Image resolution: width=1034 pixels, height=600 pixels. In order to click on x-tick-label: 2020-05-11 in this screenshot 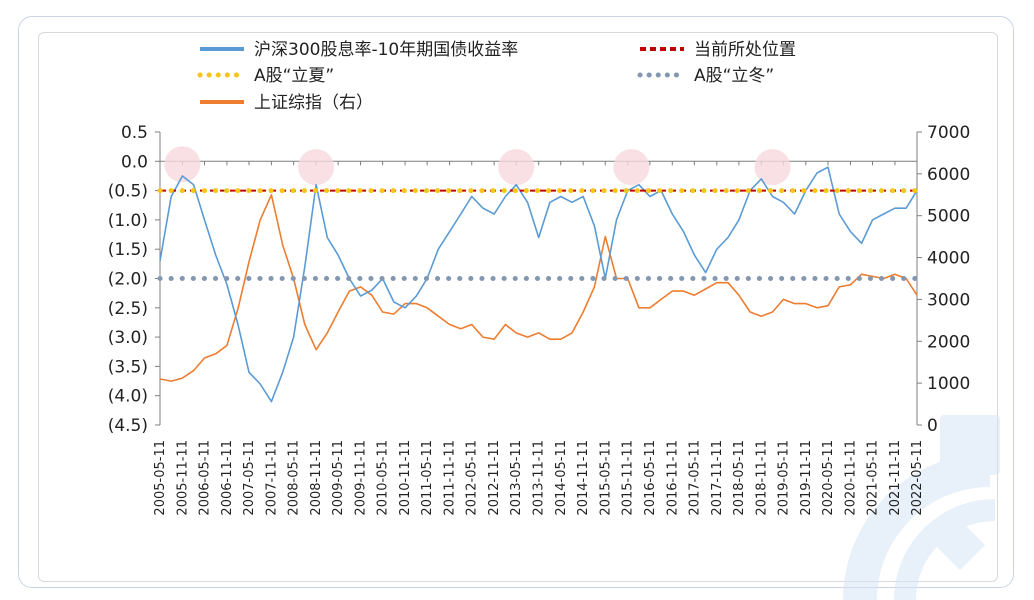, I will do `click(828, 478)`.